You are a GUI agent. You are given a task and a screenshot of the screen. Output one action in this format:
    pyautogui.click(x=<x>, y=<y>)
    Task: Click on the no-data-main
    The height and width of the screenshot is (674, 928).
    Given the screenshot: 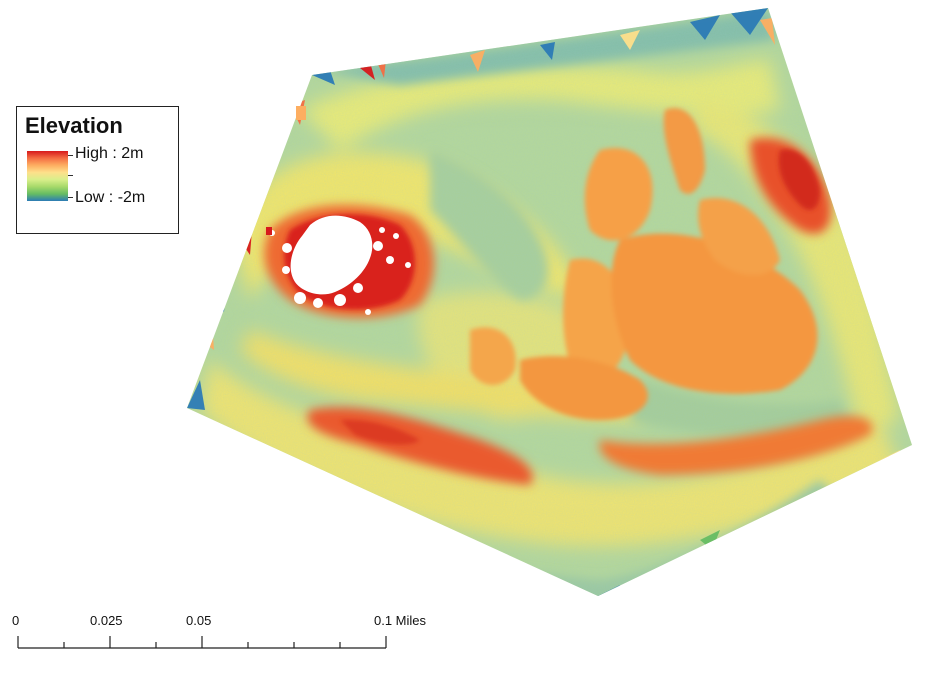 What is the action you would take?
    pyautogui.click(x=331, y=255)
    